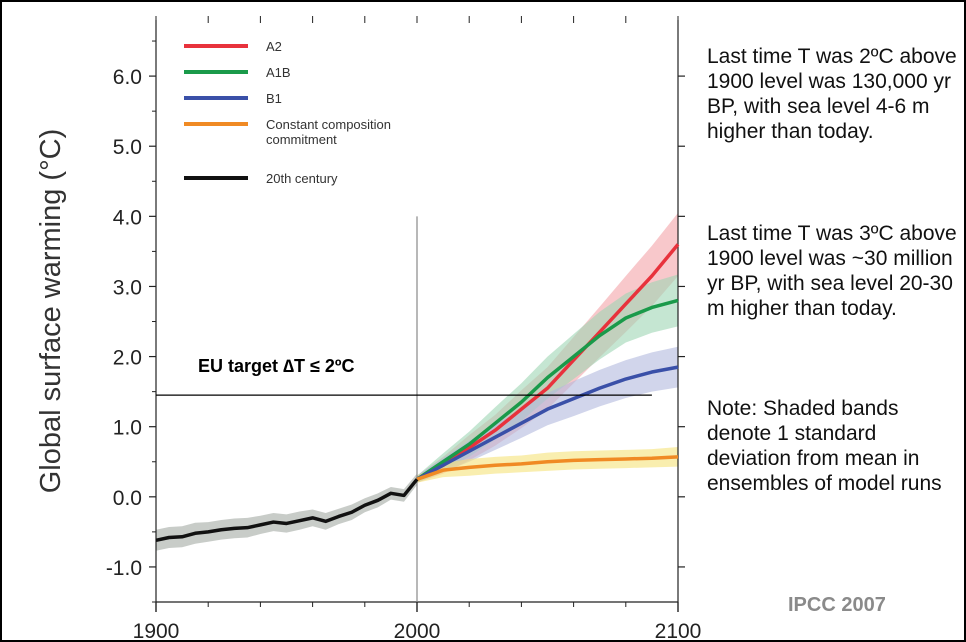 The height and width of the screenshot is (642, 966). Describe the element at coordinates (127, 428) in the screenshot. I see `y-tick-label: 1.0` at that location.